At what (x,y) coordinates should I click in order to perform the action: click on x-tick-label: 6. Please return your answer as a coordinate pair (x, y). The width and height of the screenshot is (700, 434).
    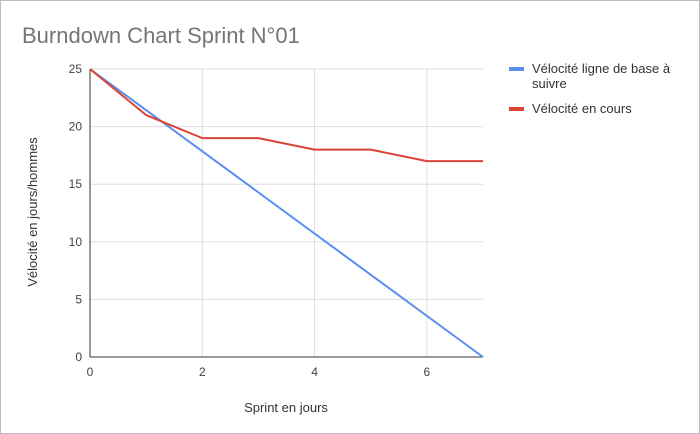
    Looking at the image, I should click on (427, 372).